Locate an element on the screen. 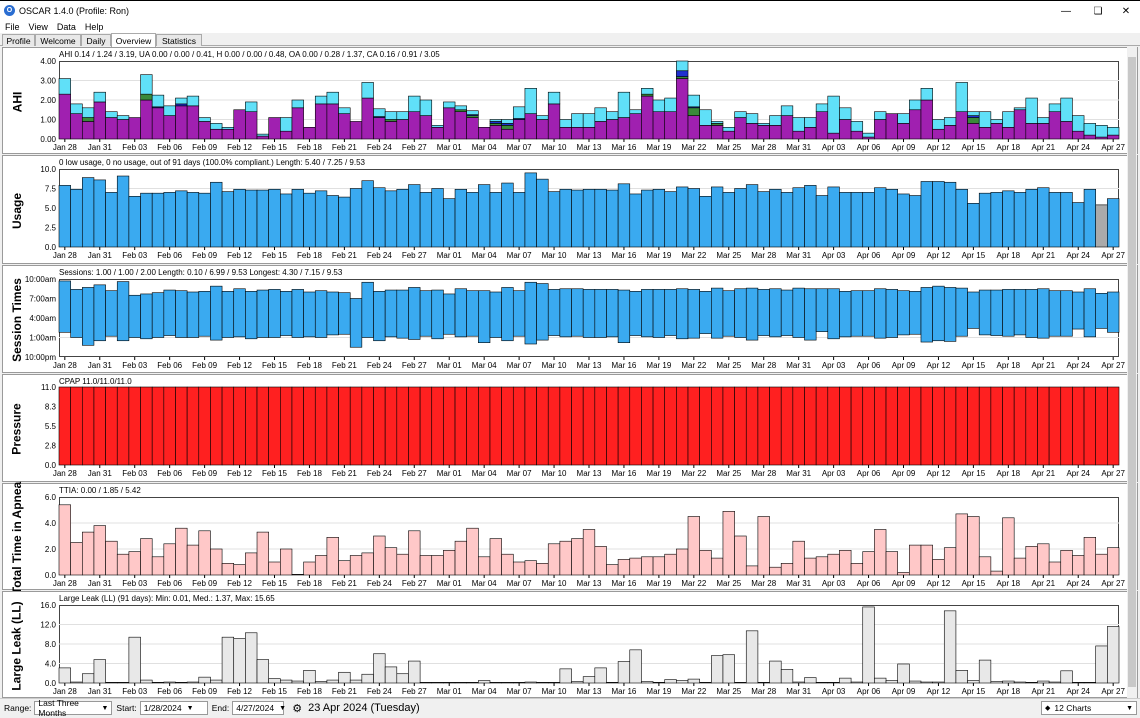 The width and height of the screenshot is (1140, 718). tab-overview: Overview is located at coordinates (133, 40).